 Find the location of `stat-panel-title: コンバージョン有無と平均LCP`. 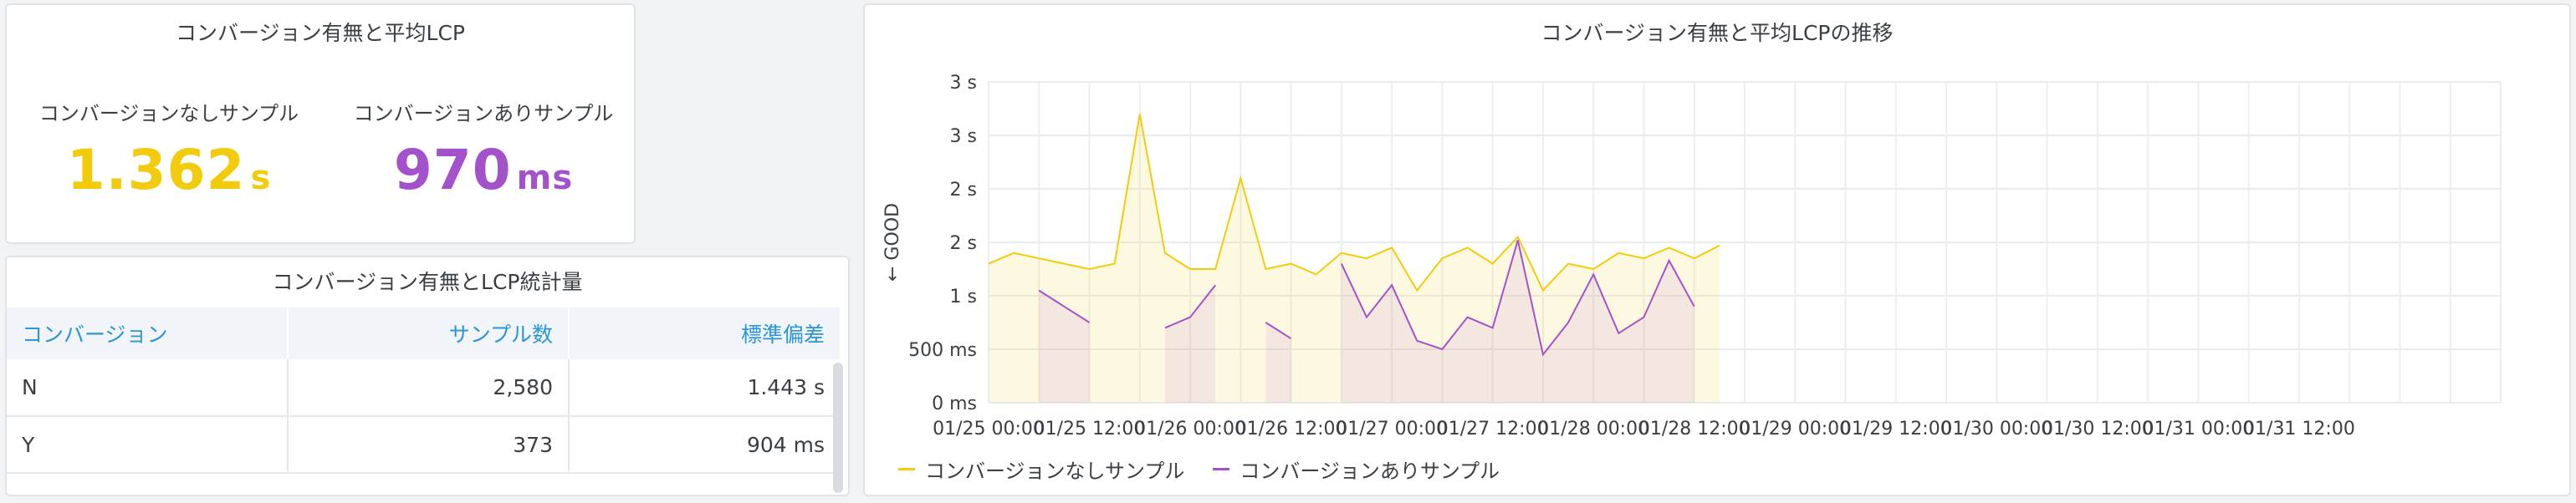

stat-panel-title: コンバージョン有無と平均LCP is located at coordinates (320, 33).